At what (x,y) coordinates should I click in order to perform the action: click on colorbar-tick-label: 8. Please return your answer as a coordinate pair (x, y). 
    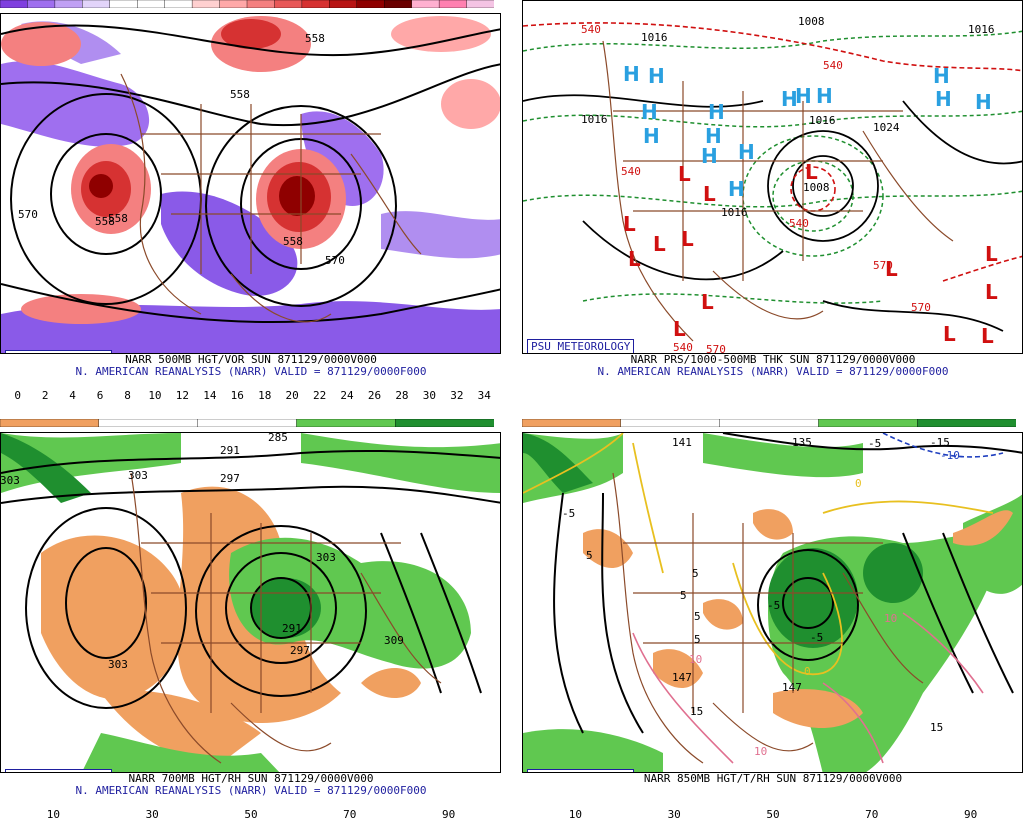
    Looking at the image, I should click on (127, 394).